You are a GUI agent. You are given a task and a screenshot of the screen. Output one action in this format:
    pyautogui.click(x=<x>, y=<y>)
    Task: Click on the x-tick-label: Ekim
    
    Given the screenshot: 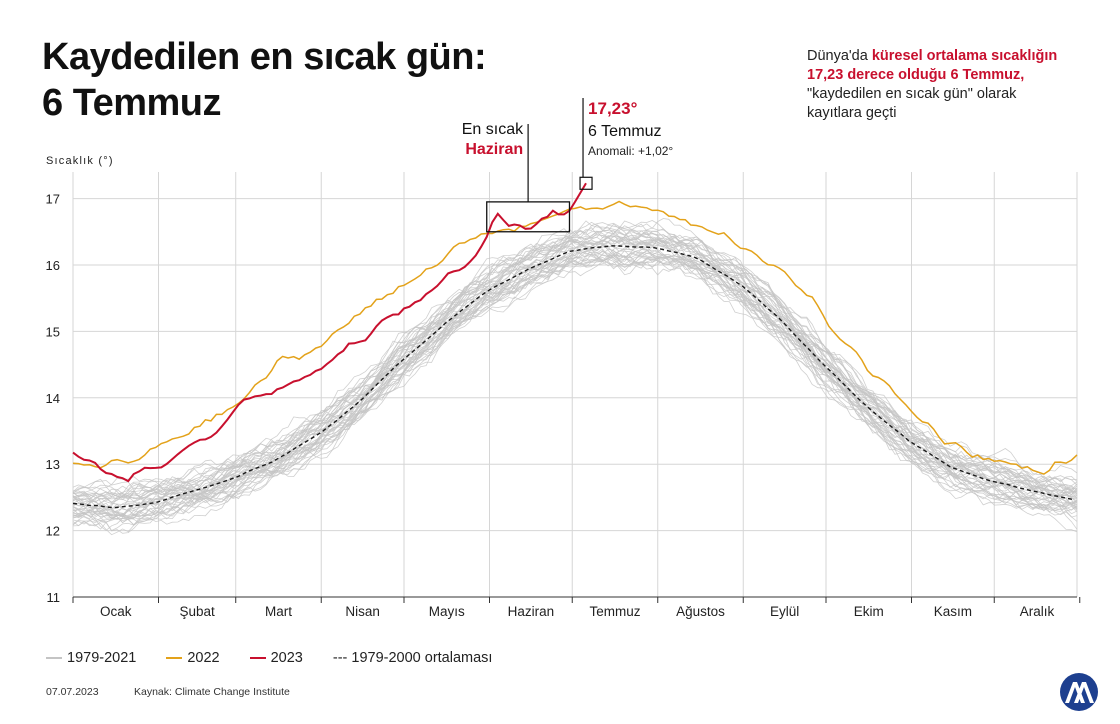 What is the action you would take?
    pyautogui.click(x=869, y=611)
    